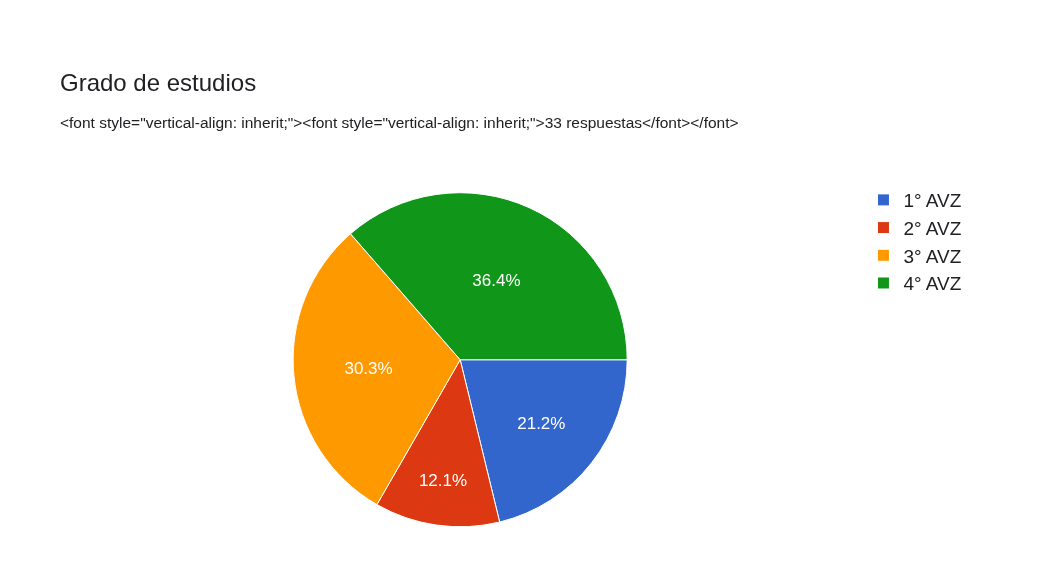  Describe the element at coordinates (932, 256) in the screenshot. I see `legend-label: 3° AVZ` at that location.